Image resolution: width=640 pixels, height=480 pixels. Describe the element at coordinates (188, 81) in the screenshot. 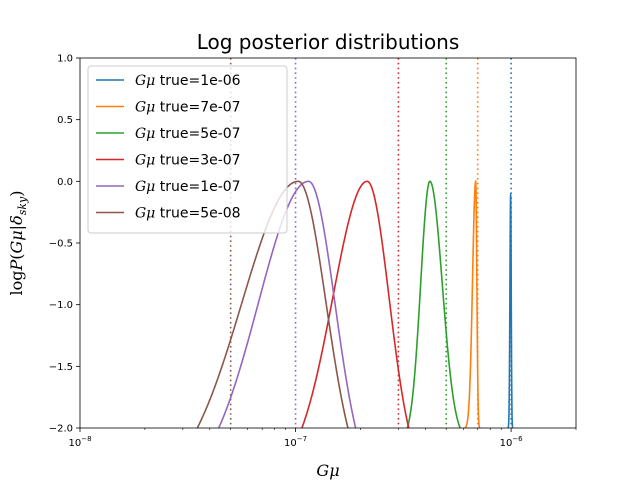

I see `legend-entry: Gμ true=1e-06` at that location.